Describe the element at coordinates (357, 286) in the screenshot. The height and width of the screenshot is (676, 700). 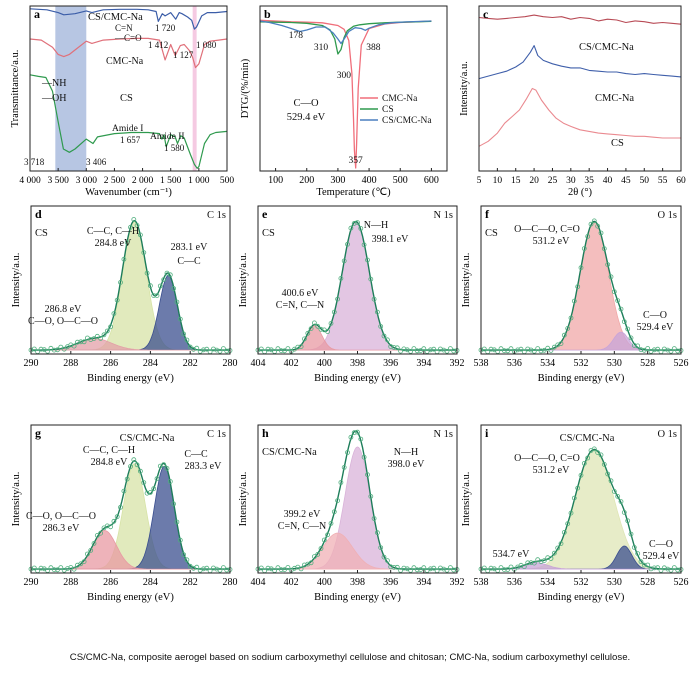
I see `fit-peak-e` at that location.